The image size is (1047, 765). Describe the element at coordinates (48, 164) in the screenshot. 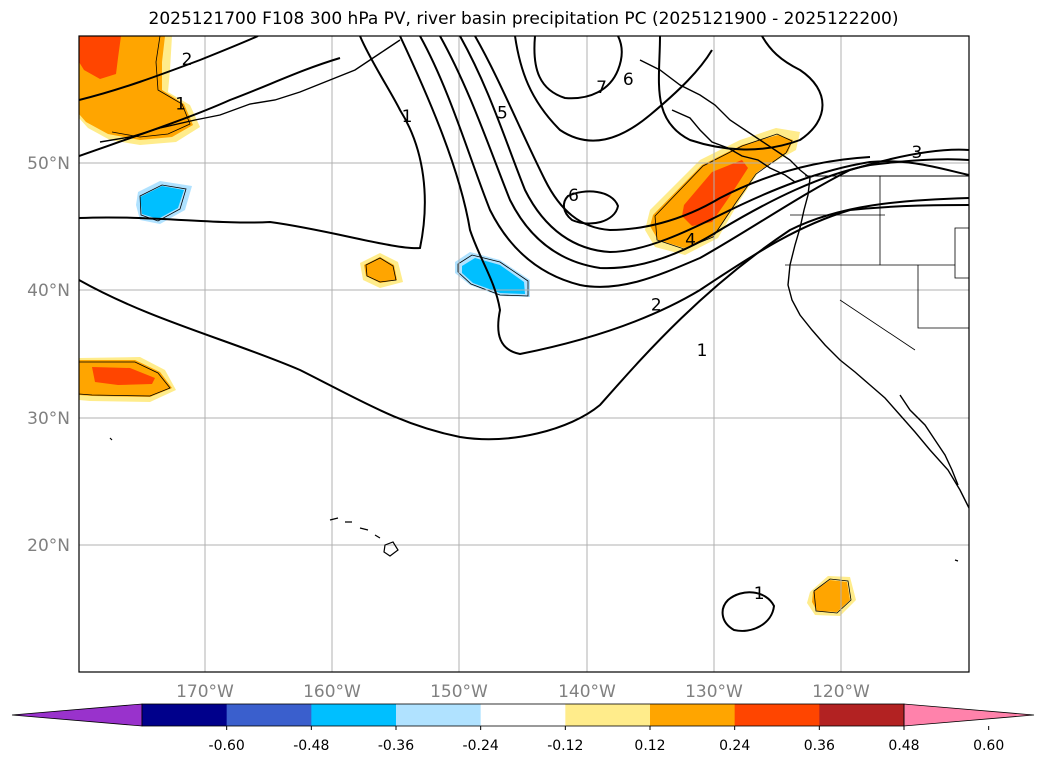

I see `lat-tick-label: 50°N` at that location.